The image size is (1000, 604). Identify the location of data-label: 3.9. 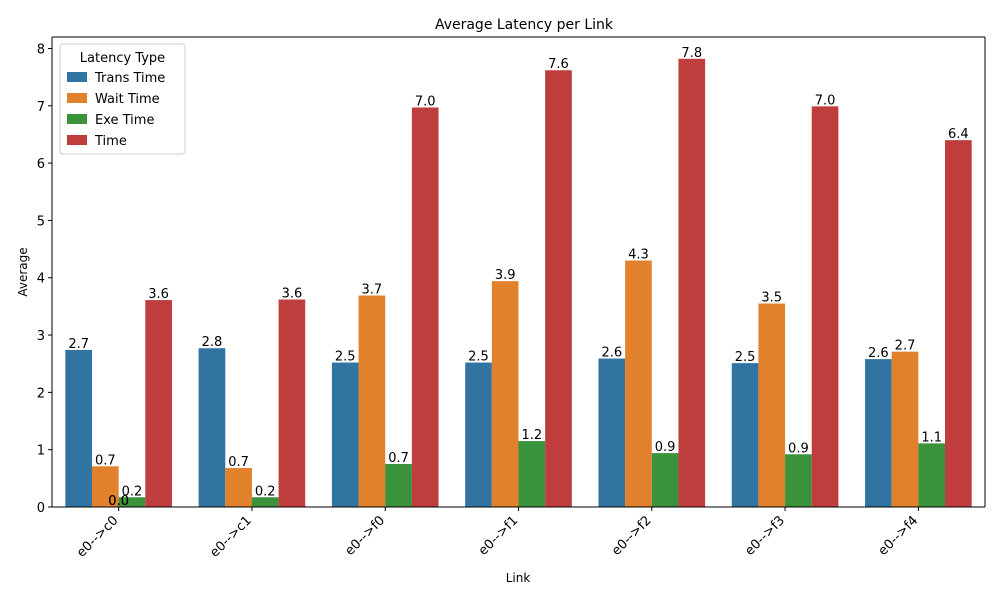
(505, 275).